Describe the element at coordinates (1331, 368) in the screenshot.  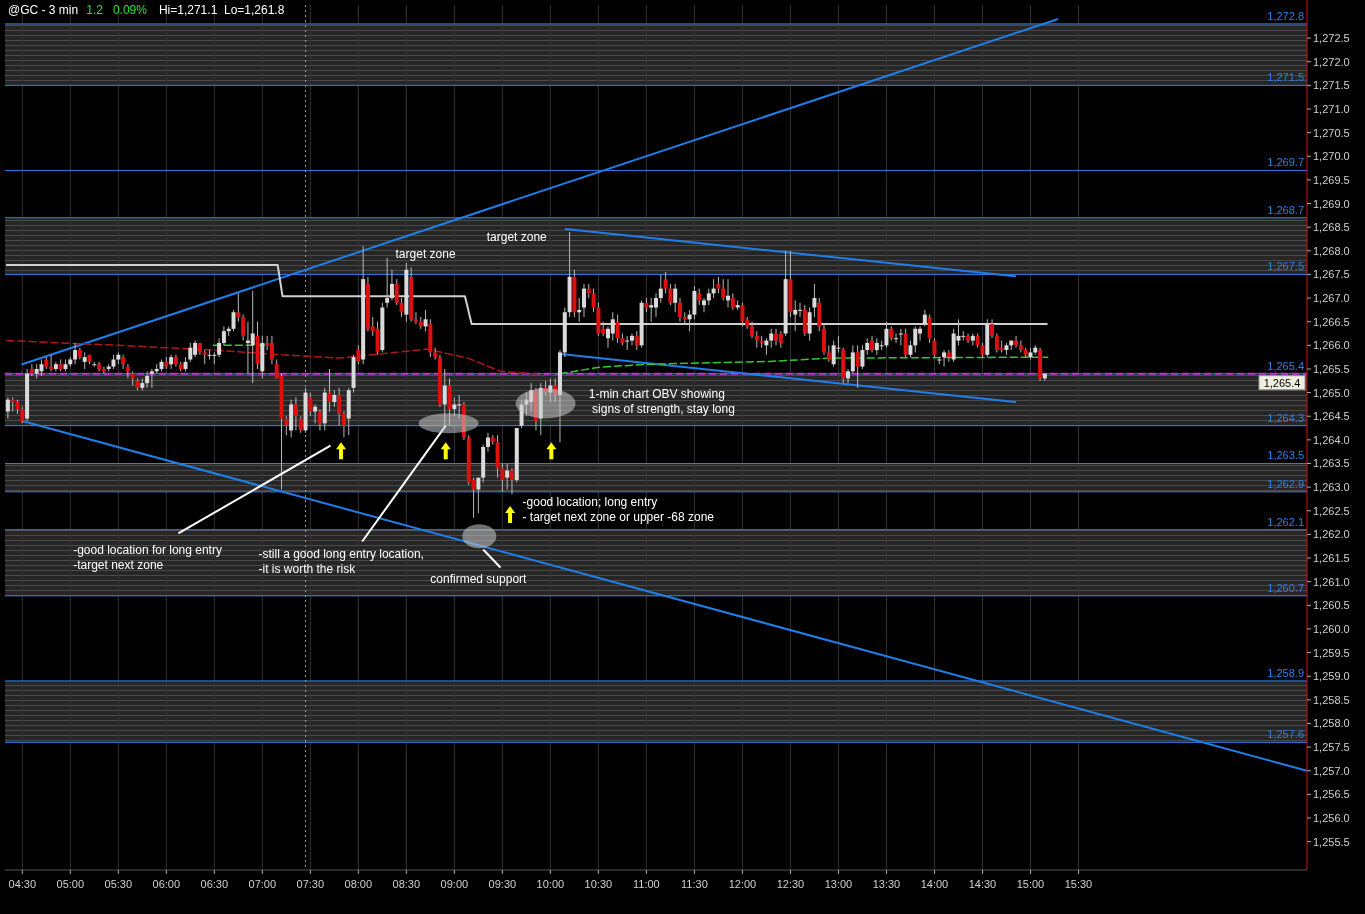
I see `y-tick-label: 1,265.5` at that location.